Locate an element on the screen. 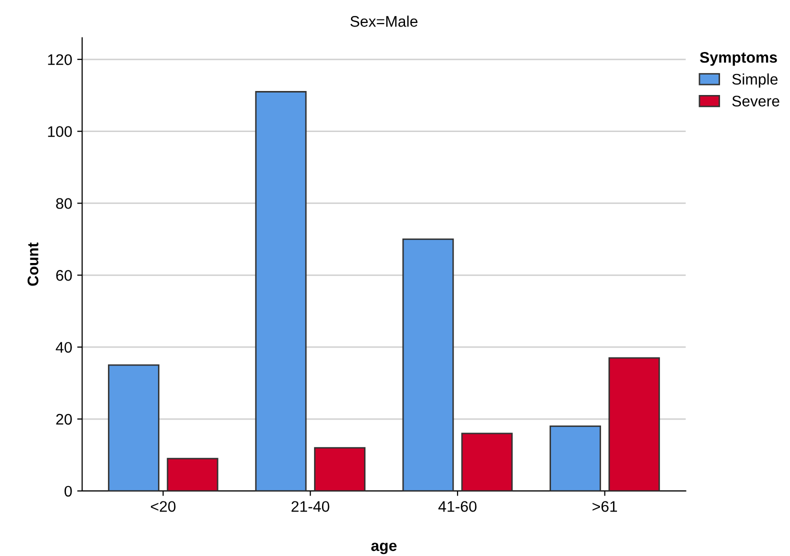  legend-label: Severe is located at coordinates (756, 101).